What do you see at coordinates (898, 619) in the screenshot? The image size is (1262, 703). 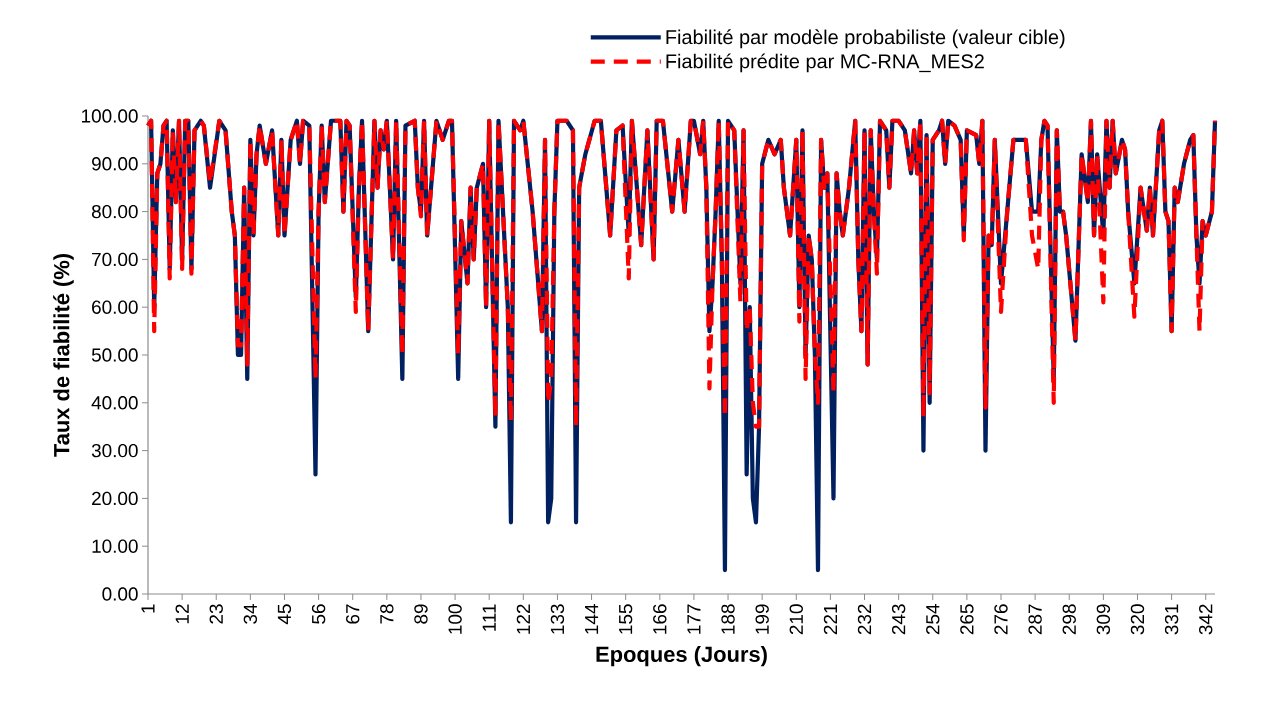 I see `x-tick-label: 243` at bounding box center [898, 619].